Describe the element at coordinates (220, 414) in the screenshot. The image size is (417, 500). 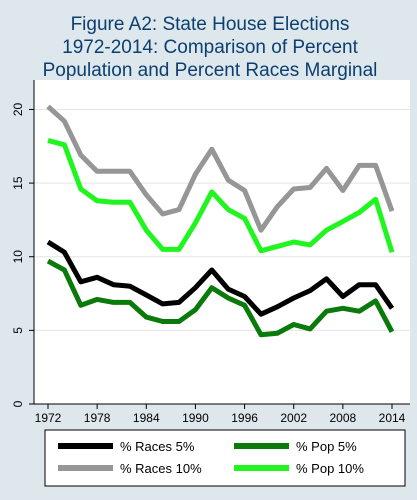
I see `x-axis-ticks: 1972 1978 1984 1990 1996 2002 2008 2014` at that location.